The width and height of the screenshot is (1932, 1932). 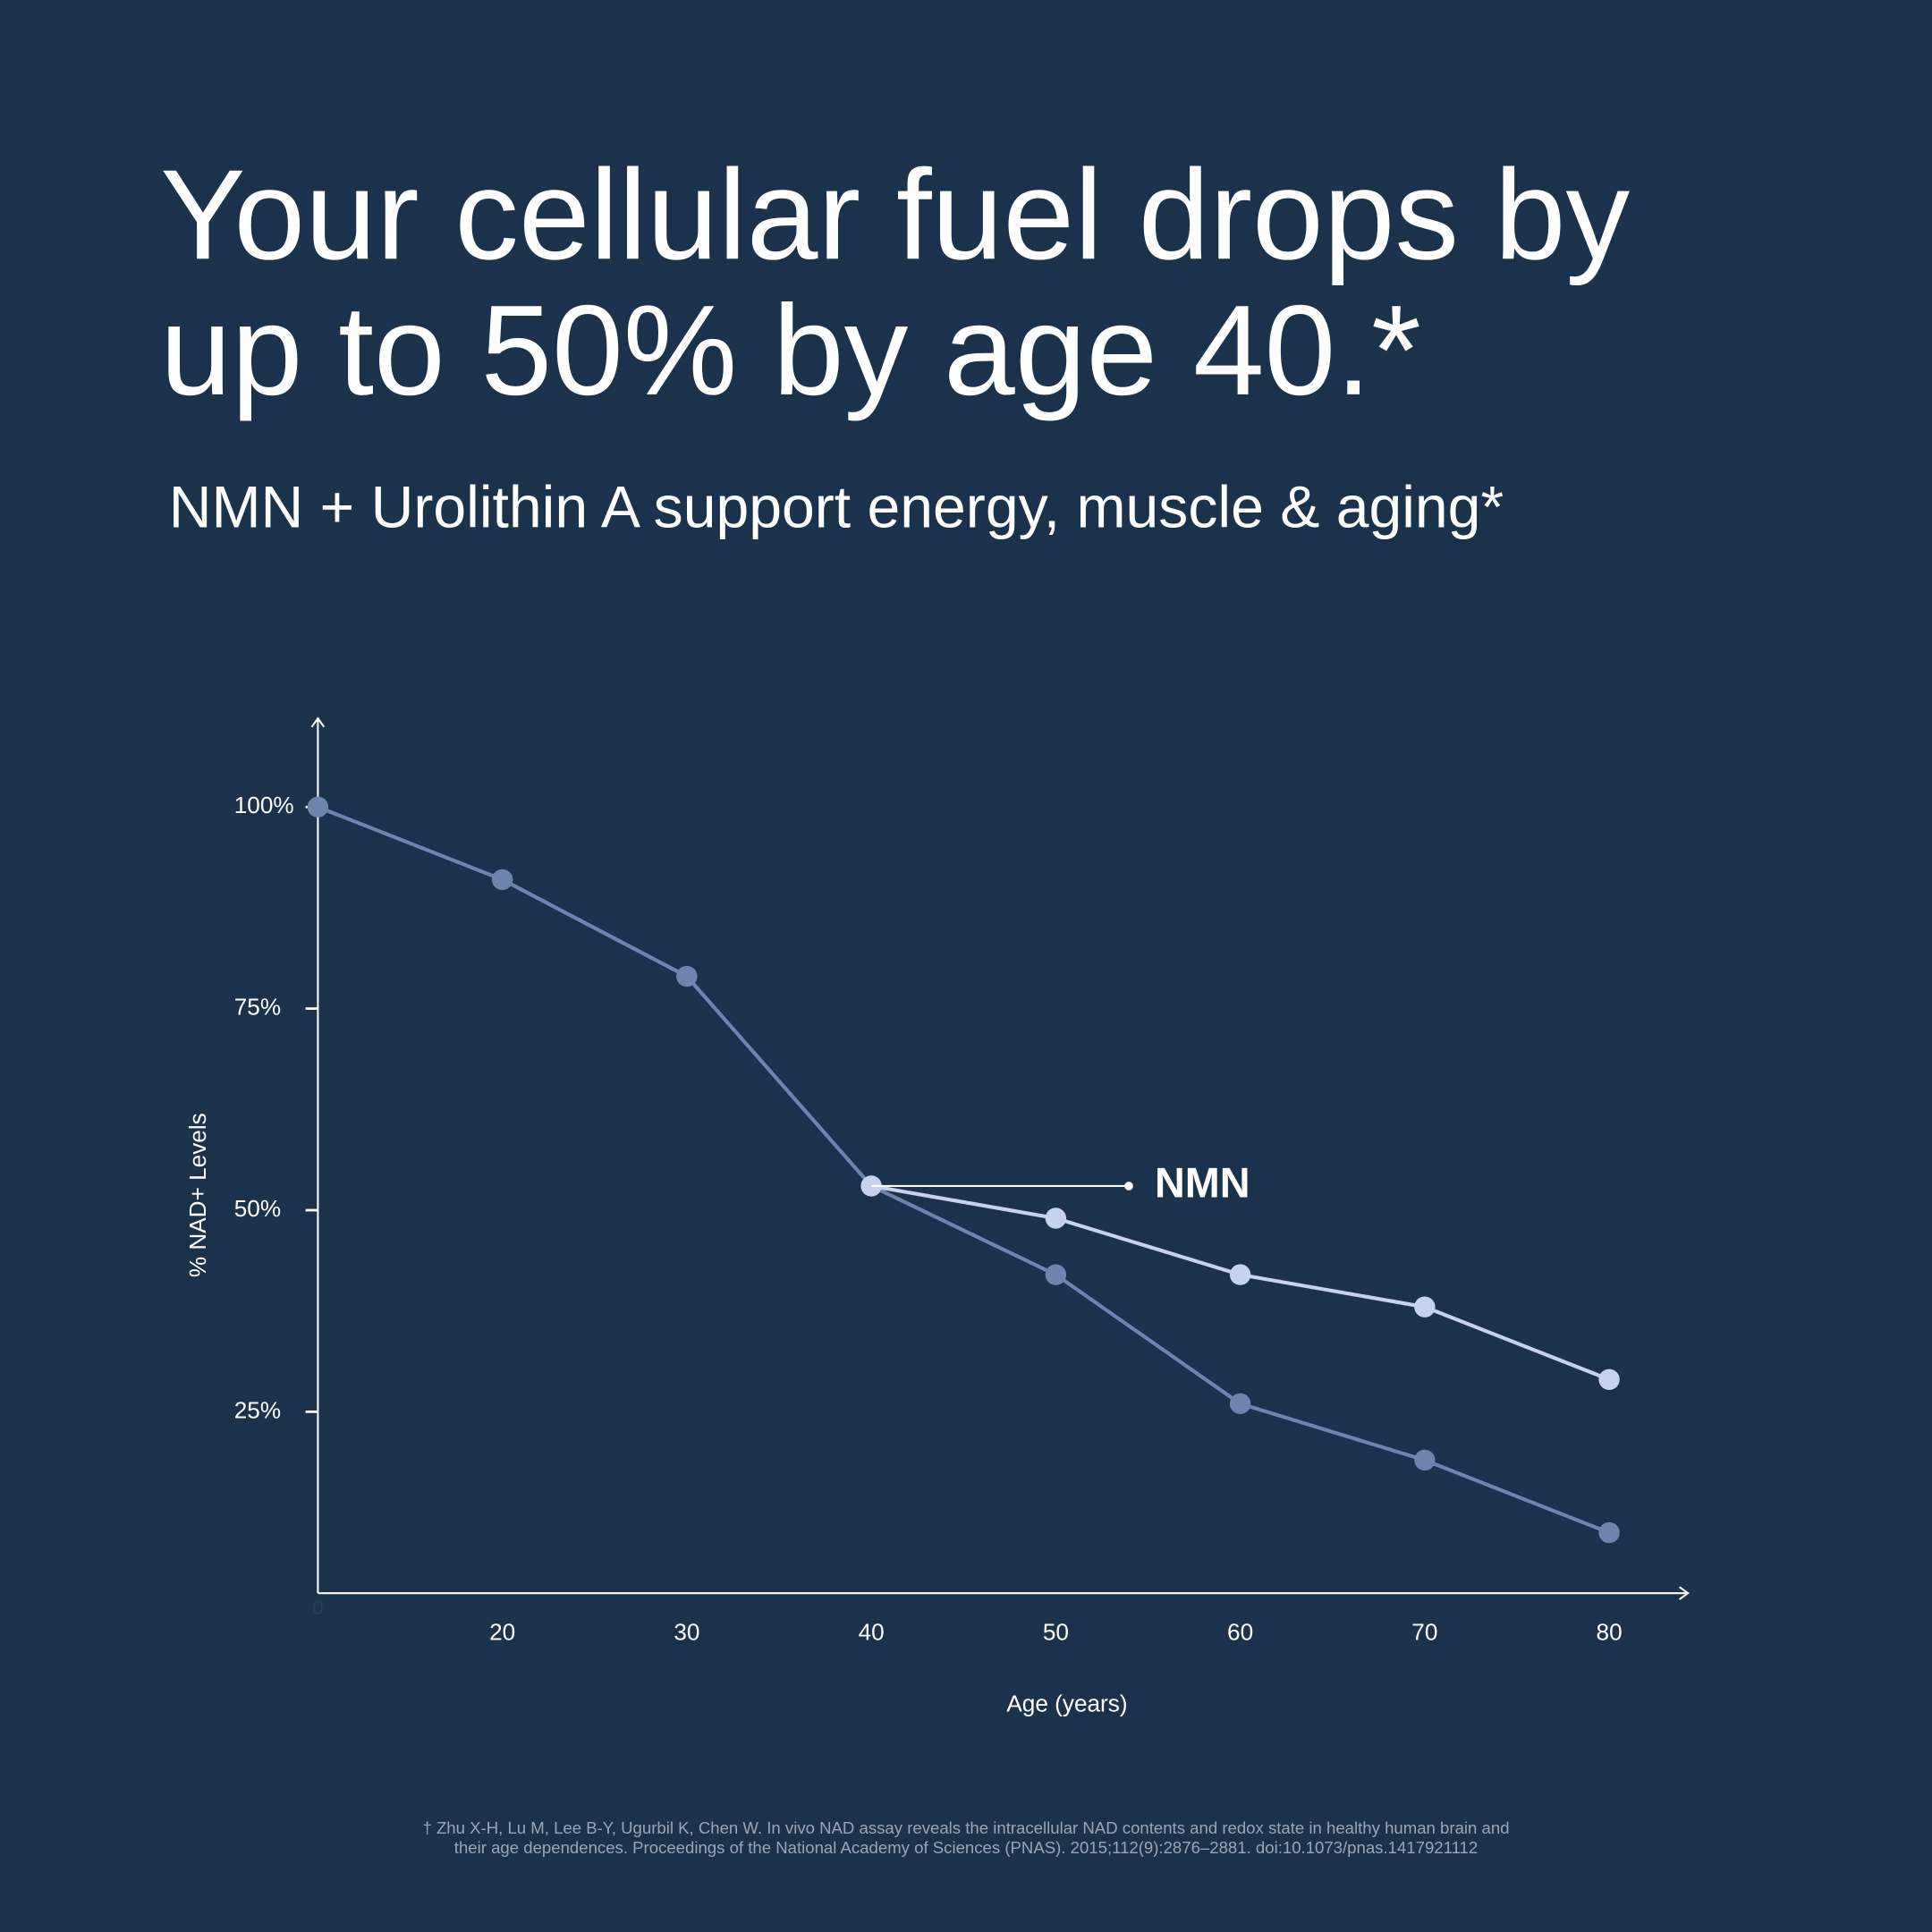 What do you see at coordinates (257, 1409) in the screenshot?
I see `y-tick-label: 25%` at bounding box center [257, 1409].